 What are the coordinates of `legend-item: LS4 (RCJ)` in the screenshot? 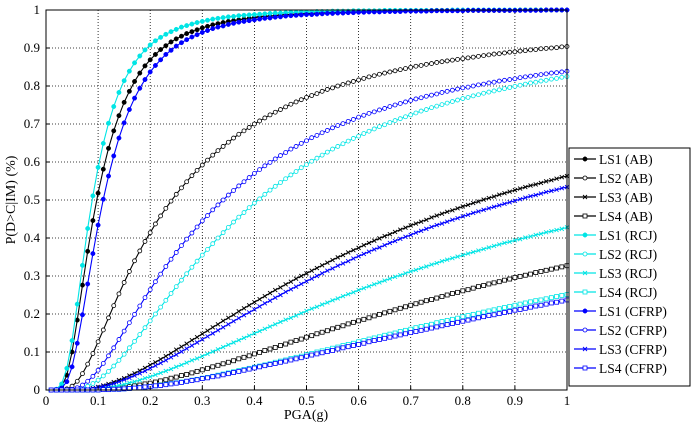 It's located at (615, 292).